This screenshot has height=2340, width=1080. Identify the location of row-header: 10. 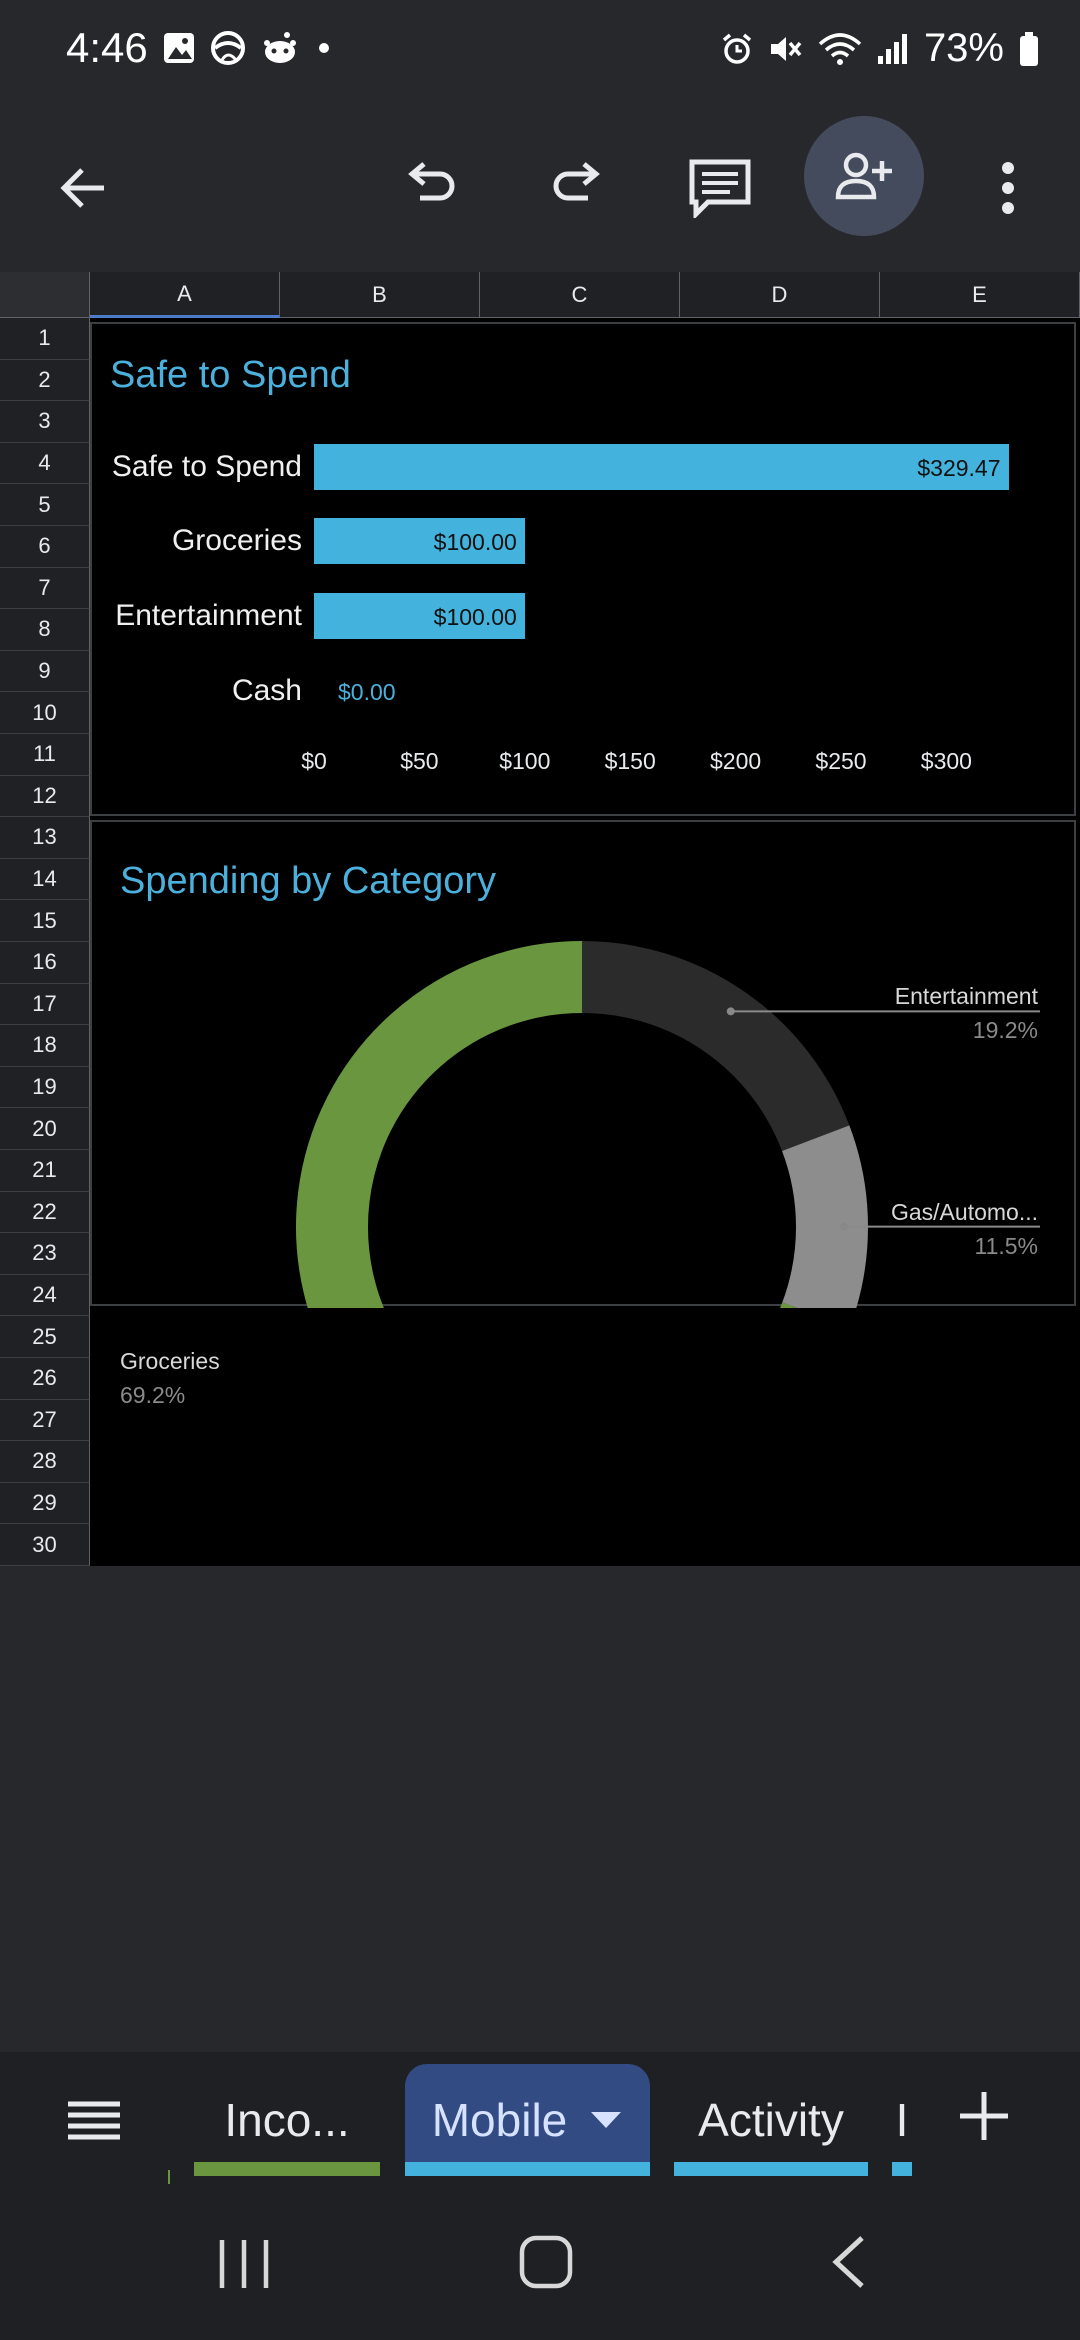
(45, 713).